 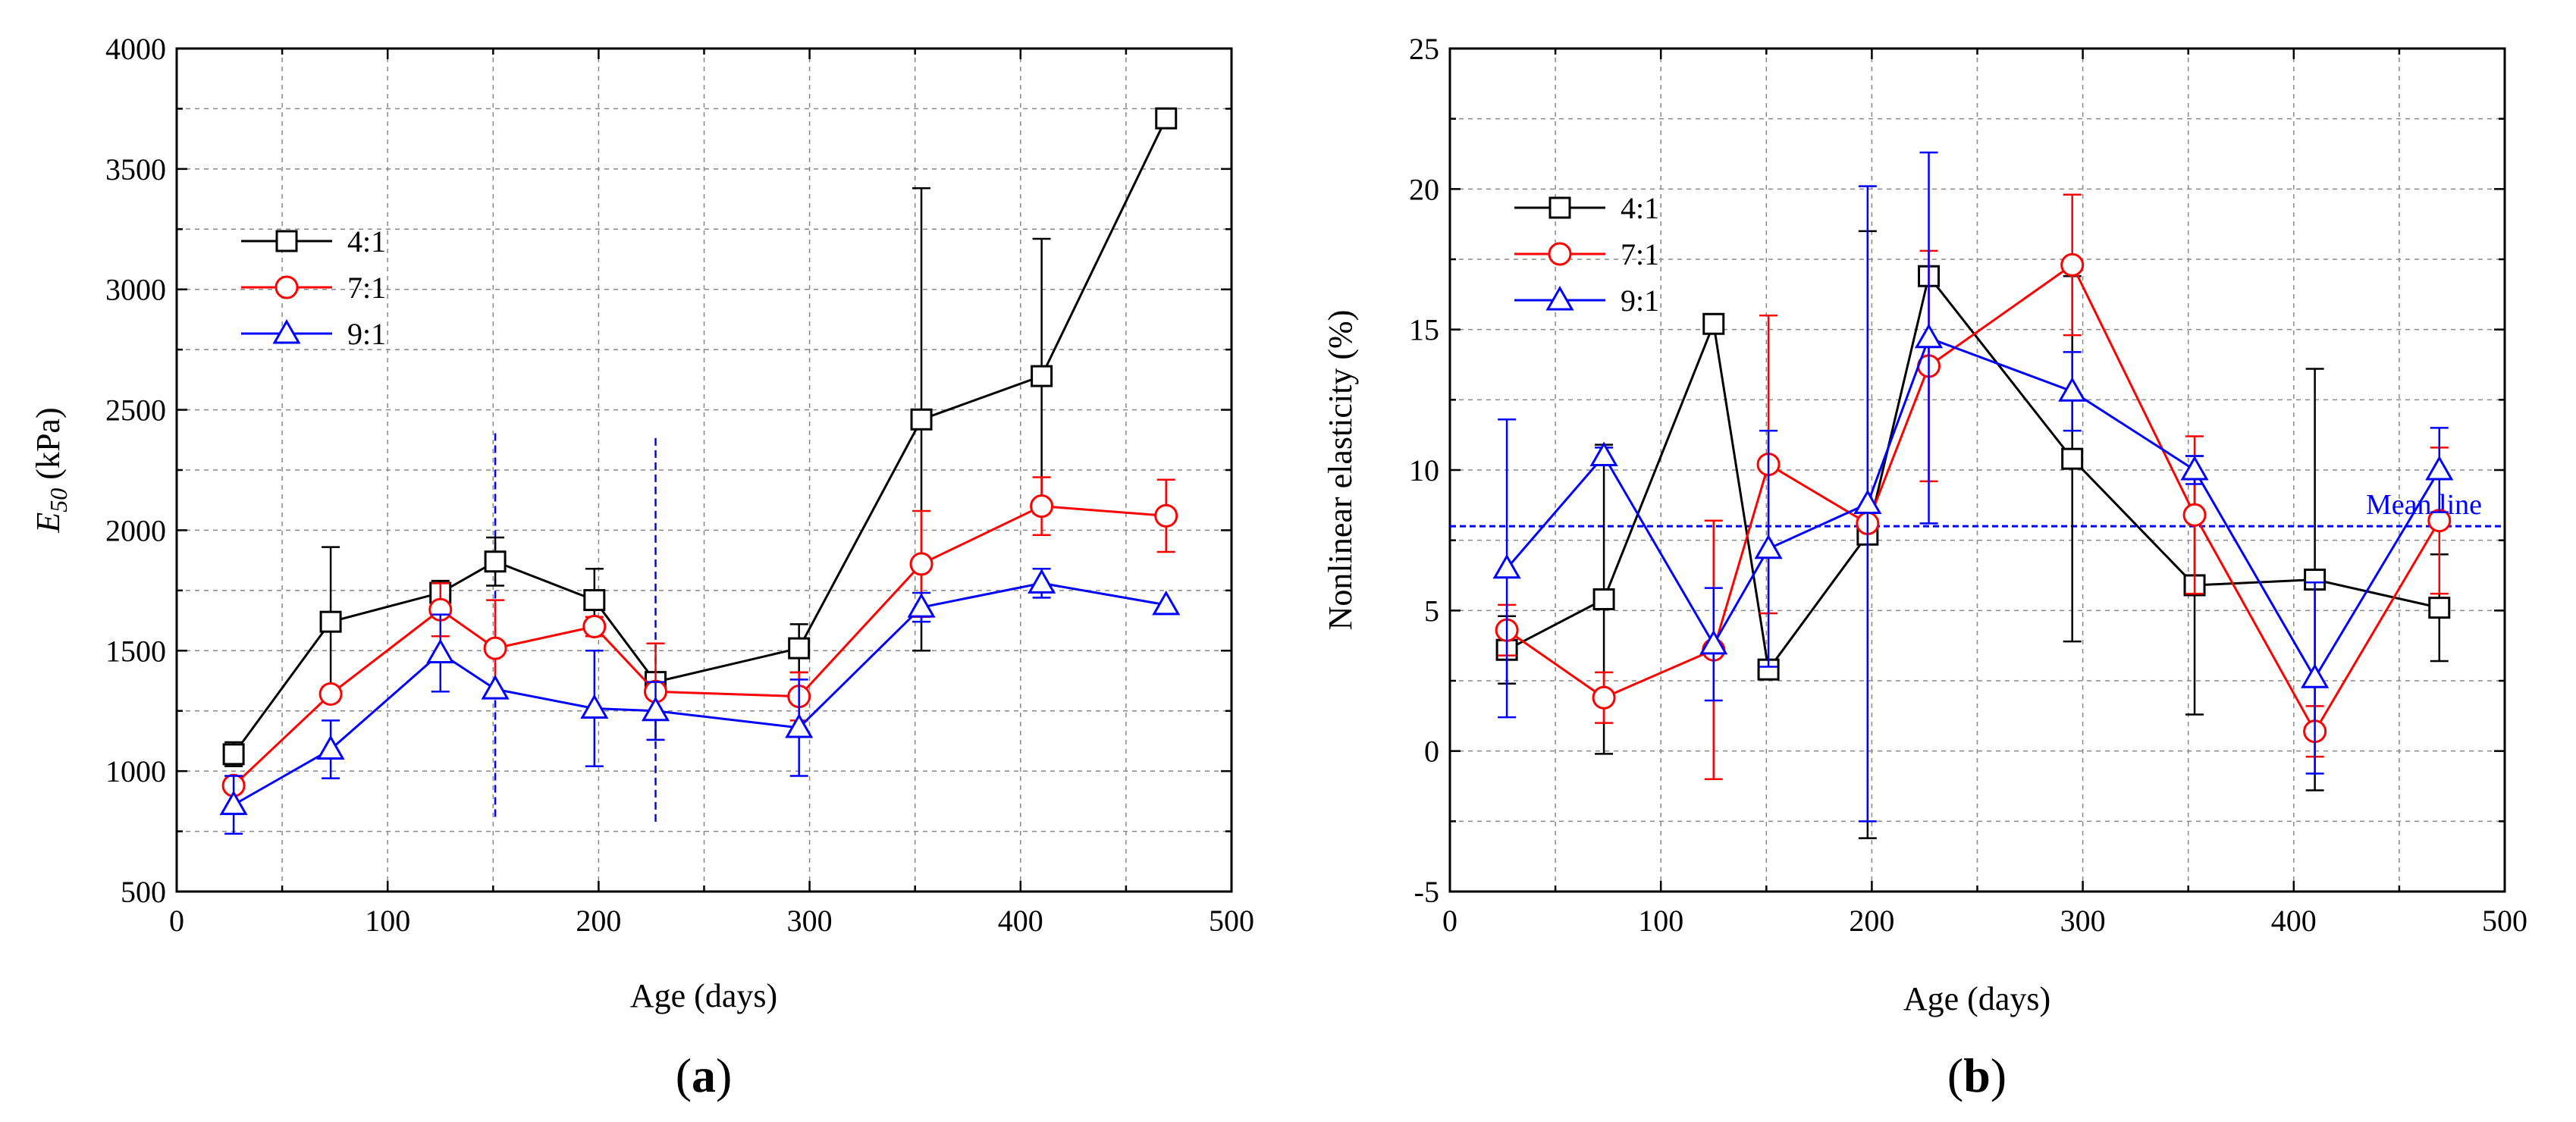 What do you see at coordinates (1977, 508) in the screenshot?
I see `reference-lines: Mean line` at bounding box center [1977, 508].